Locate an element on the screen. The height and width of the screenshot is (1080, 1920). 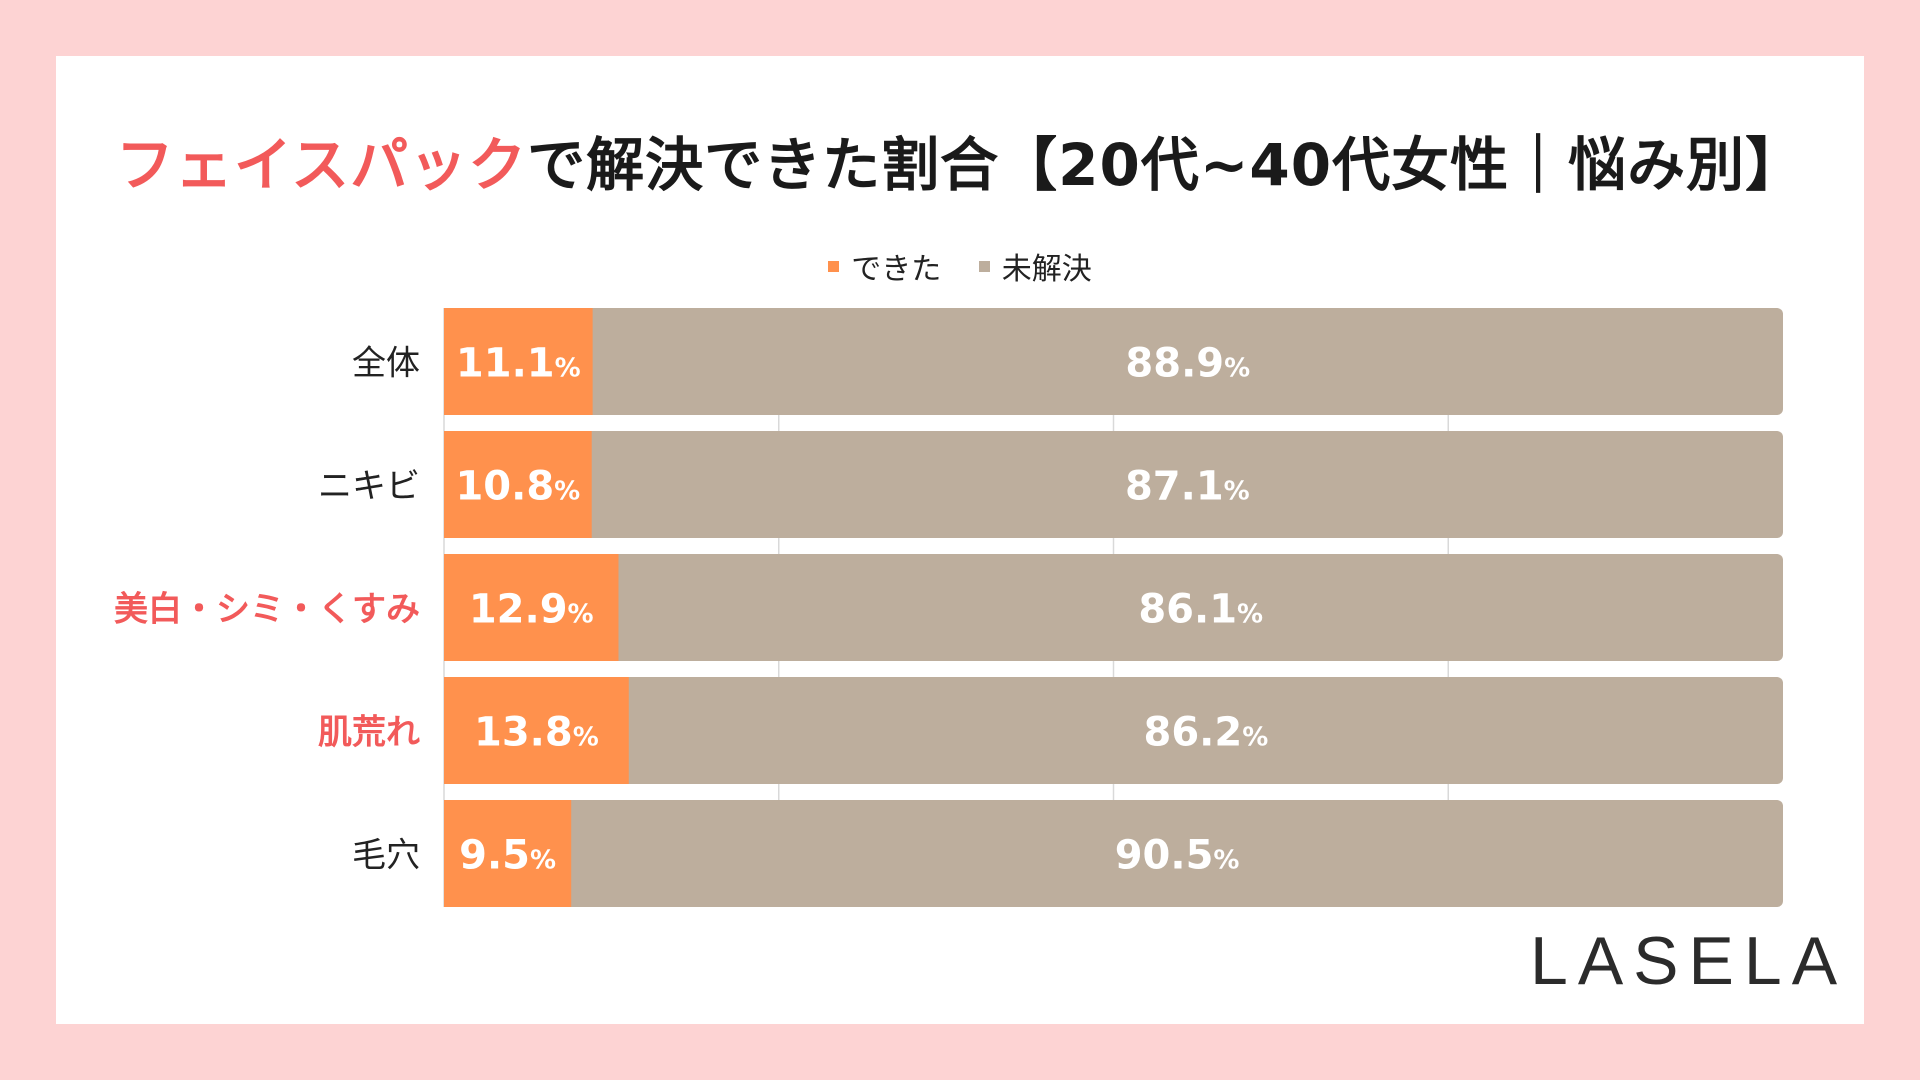
chart-title: フェイスパックで解決できた割合【20代~40代女性｜悩み別】 is located at coordinates (960, 160).